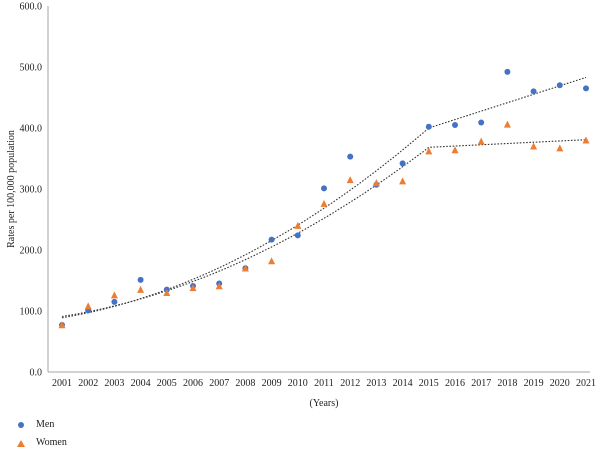 The width and height of the screenshot is (600, 452). What do you see at coordinates (481, 383) in the screenshot?
I see `x-tick-label: 2017` at bounding box center [481, 383].